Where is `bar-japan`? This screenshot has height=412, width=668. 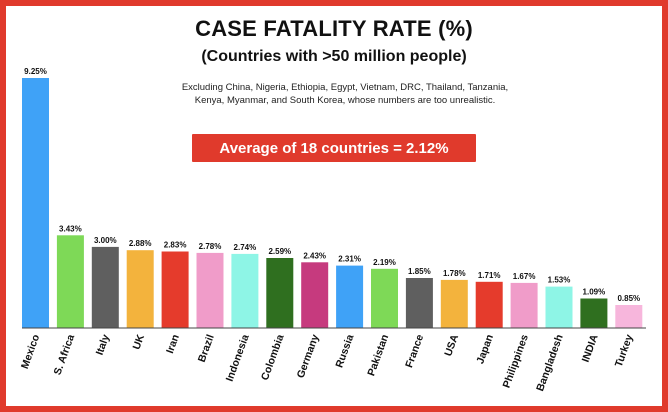 bar-japan is located at coordinates (489, 304).